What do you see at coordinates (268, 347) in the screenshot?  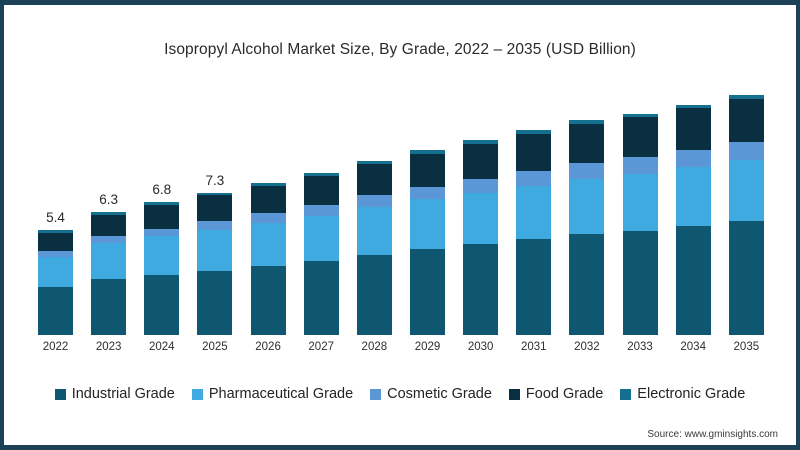 I see `x-axis-tick-label: 2026` at bounding box center [268, 347].